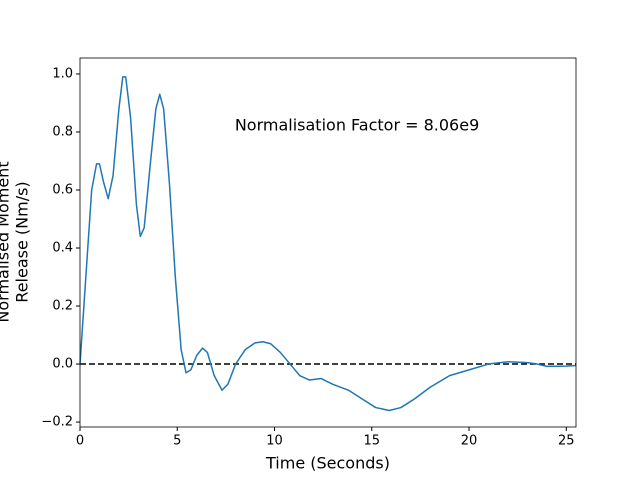 The width and height of the screenshot is (640, 480). I want to click on y-tick-label: 0.6, so click(62, 189).